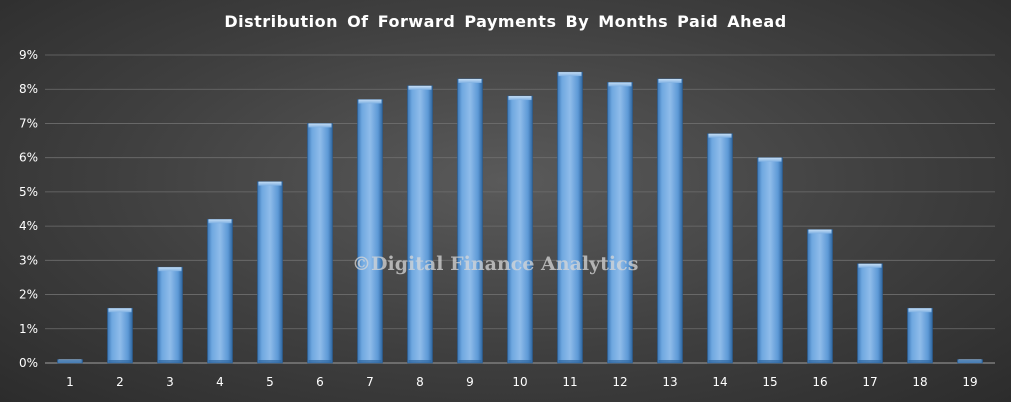  Describe the element at coordinates (619, 382) in the screenshot. I see `x-tick-label: 12` at that location.